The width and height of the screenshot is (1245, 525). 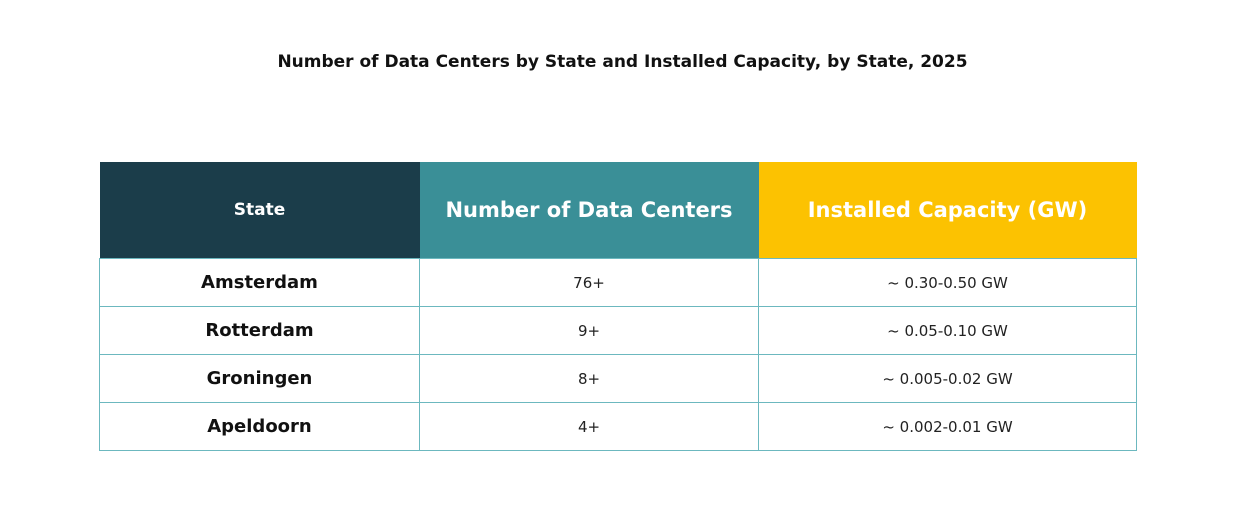 I want to click on table-cell: 76+, so click(x=589, y=282).